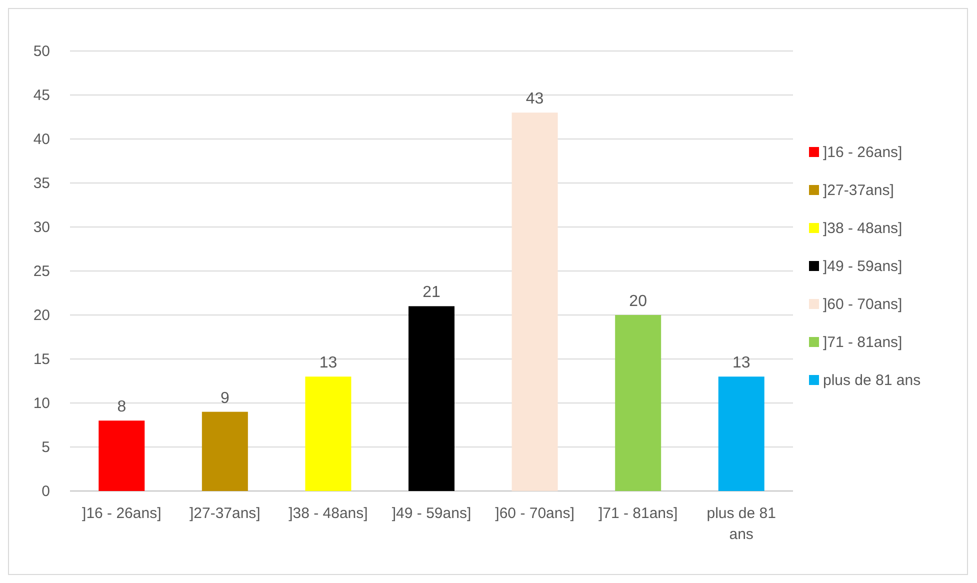  I want to click on y-tick-label: 35, so click(41, 183).